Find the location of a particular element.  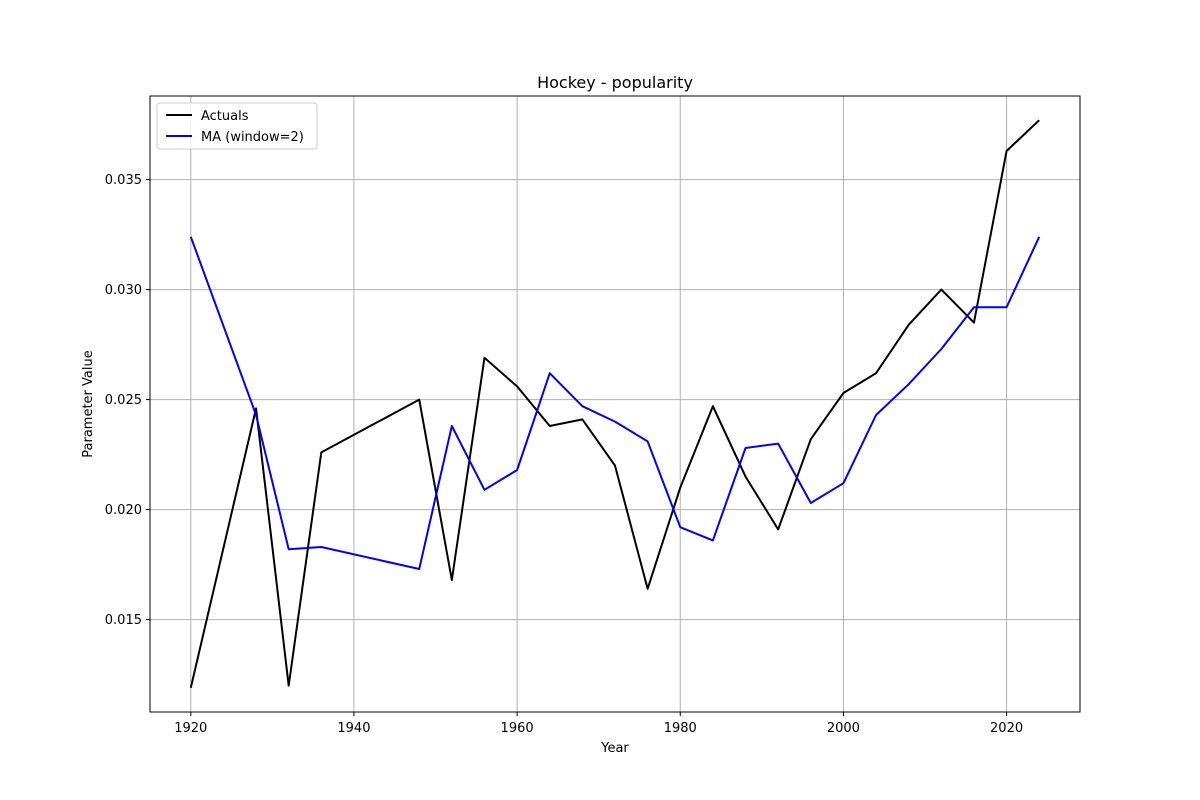

legend-label-ma: MA (window=2) is located at coordinates (252, 137).